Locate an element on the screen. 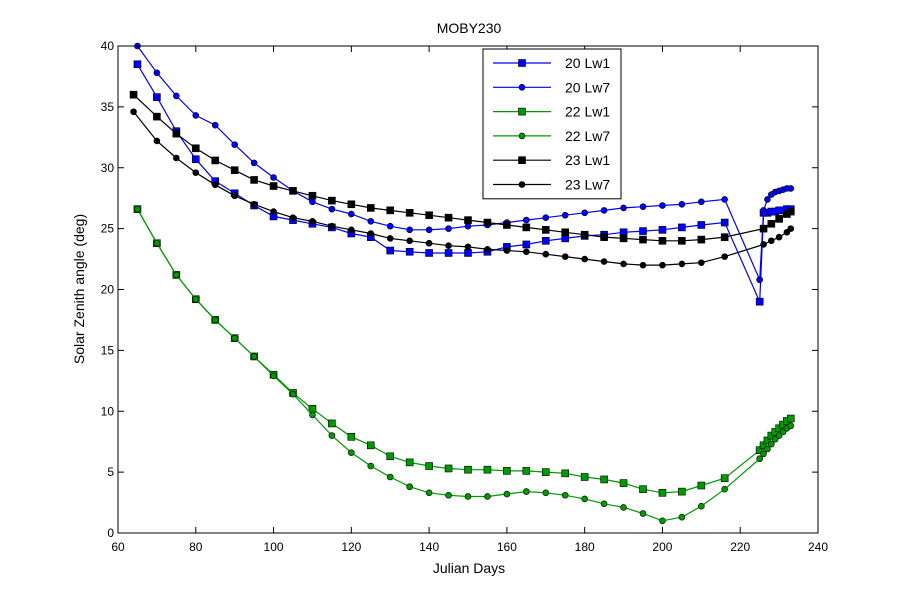 The height and width of the screenshot is (605, 900). x-tick-label: 100 is located at coordinates (274, 547).